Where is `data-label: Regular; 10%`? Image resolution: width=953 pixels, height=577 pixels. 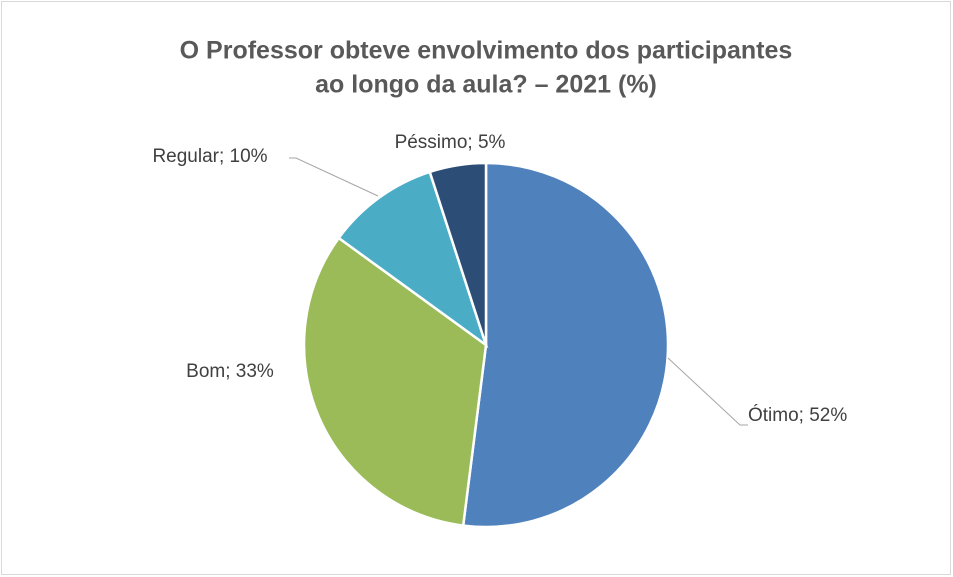 data-label: Regular; 10% is located at coordinates (209, 156).